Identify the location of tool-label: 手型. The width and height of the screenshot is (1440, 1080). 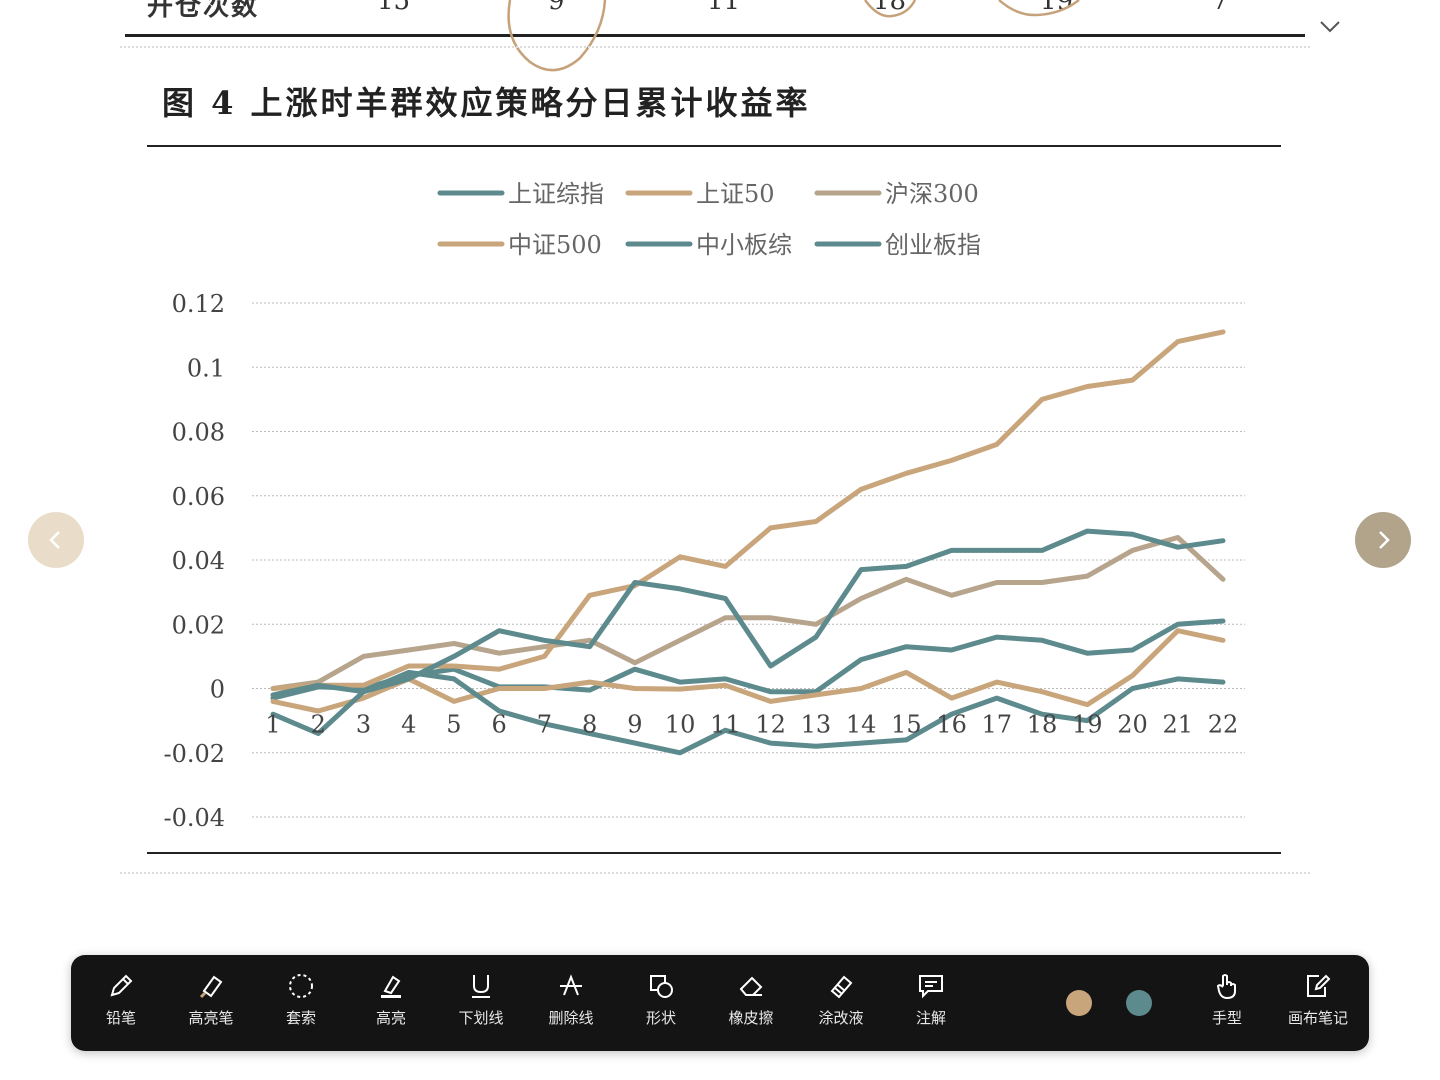
(1226, 1018).